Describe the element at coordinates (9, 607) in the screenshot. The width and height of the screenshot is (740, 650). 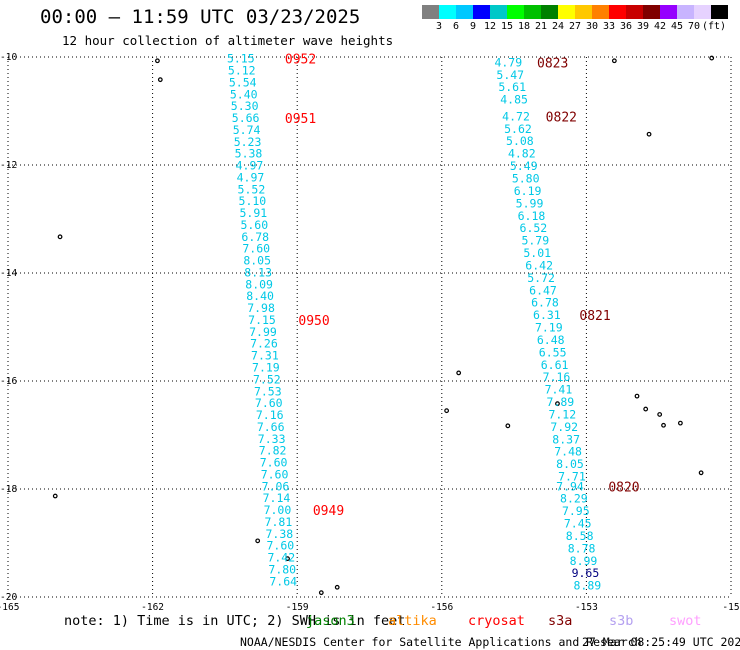
I see `lon-tick-label: -165` at that location.